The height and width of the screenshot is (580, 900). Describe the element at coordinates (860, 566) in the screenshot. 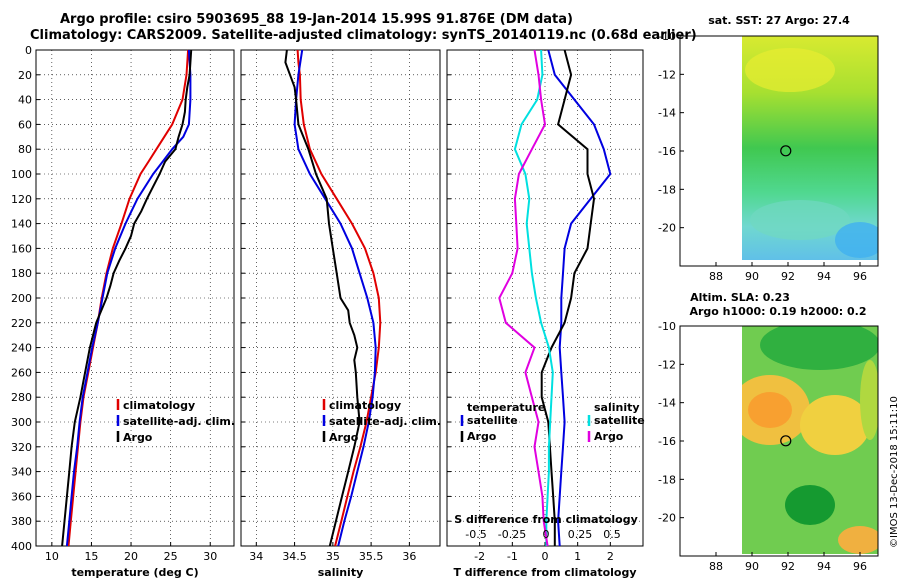

I see `sla_map-x-tick-label: 96` at that location.